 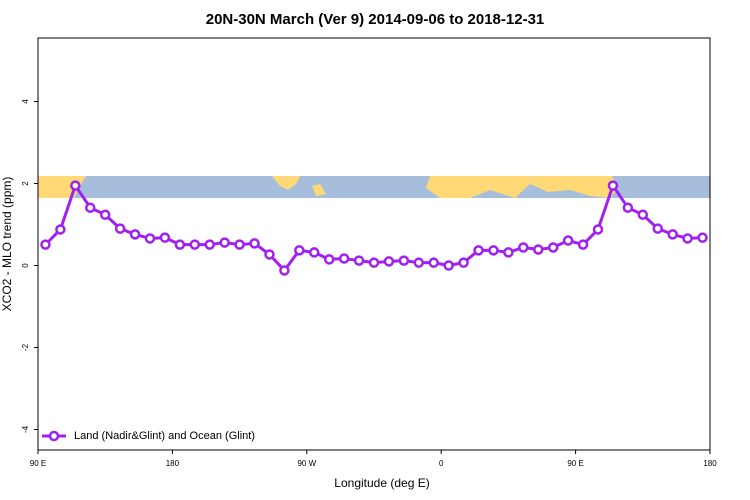 I want to click on x-tick-label: 90 W, so click(x=306, y=463).